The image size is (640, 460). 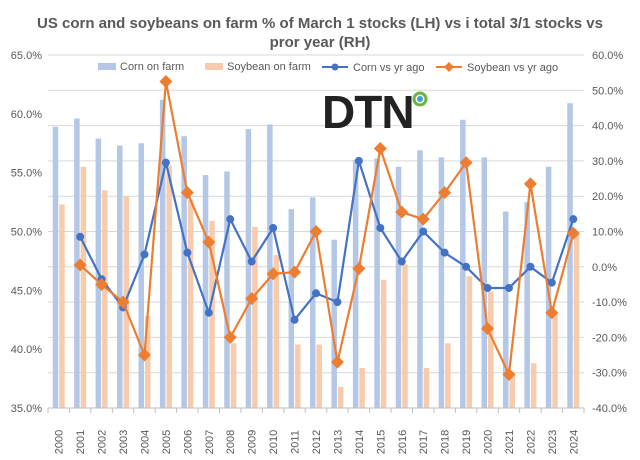 What do you see at coordinates (607, 233) in the screenshot?
I see `right-axis-tick-label: 10.0%` at bounding box center [607, 233].